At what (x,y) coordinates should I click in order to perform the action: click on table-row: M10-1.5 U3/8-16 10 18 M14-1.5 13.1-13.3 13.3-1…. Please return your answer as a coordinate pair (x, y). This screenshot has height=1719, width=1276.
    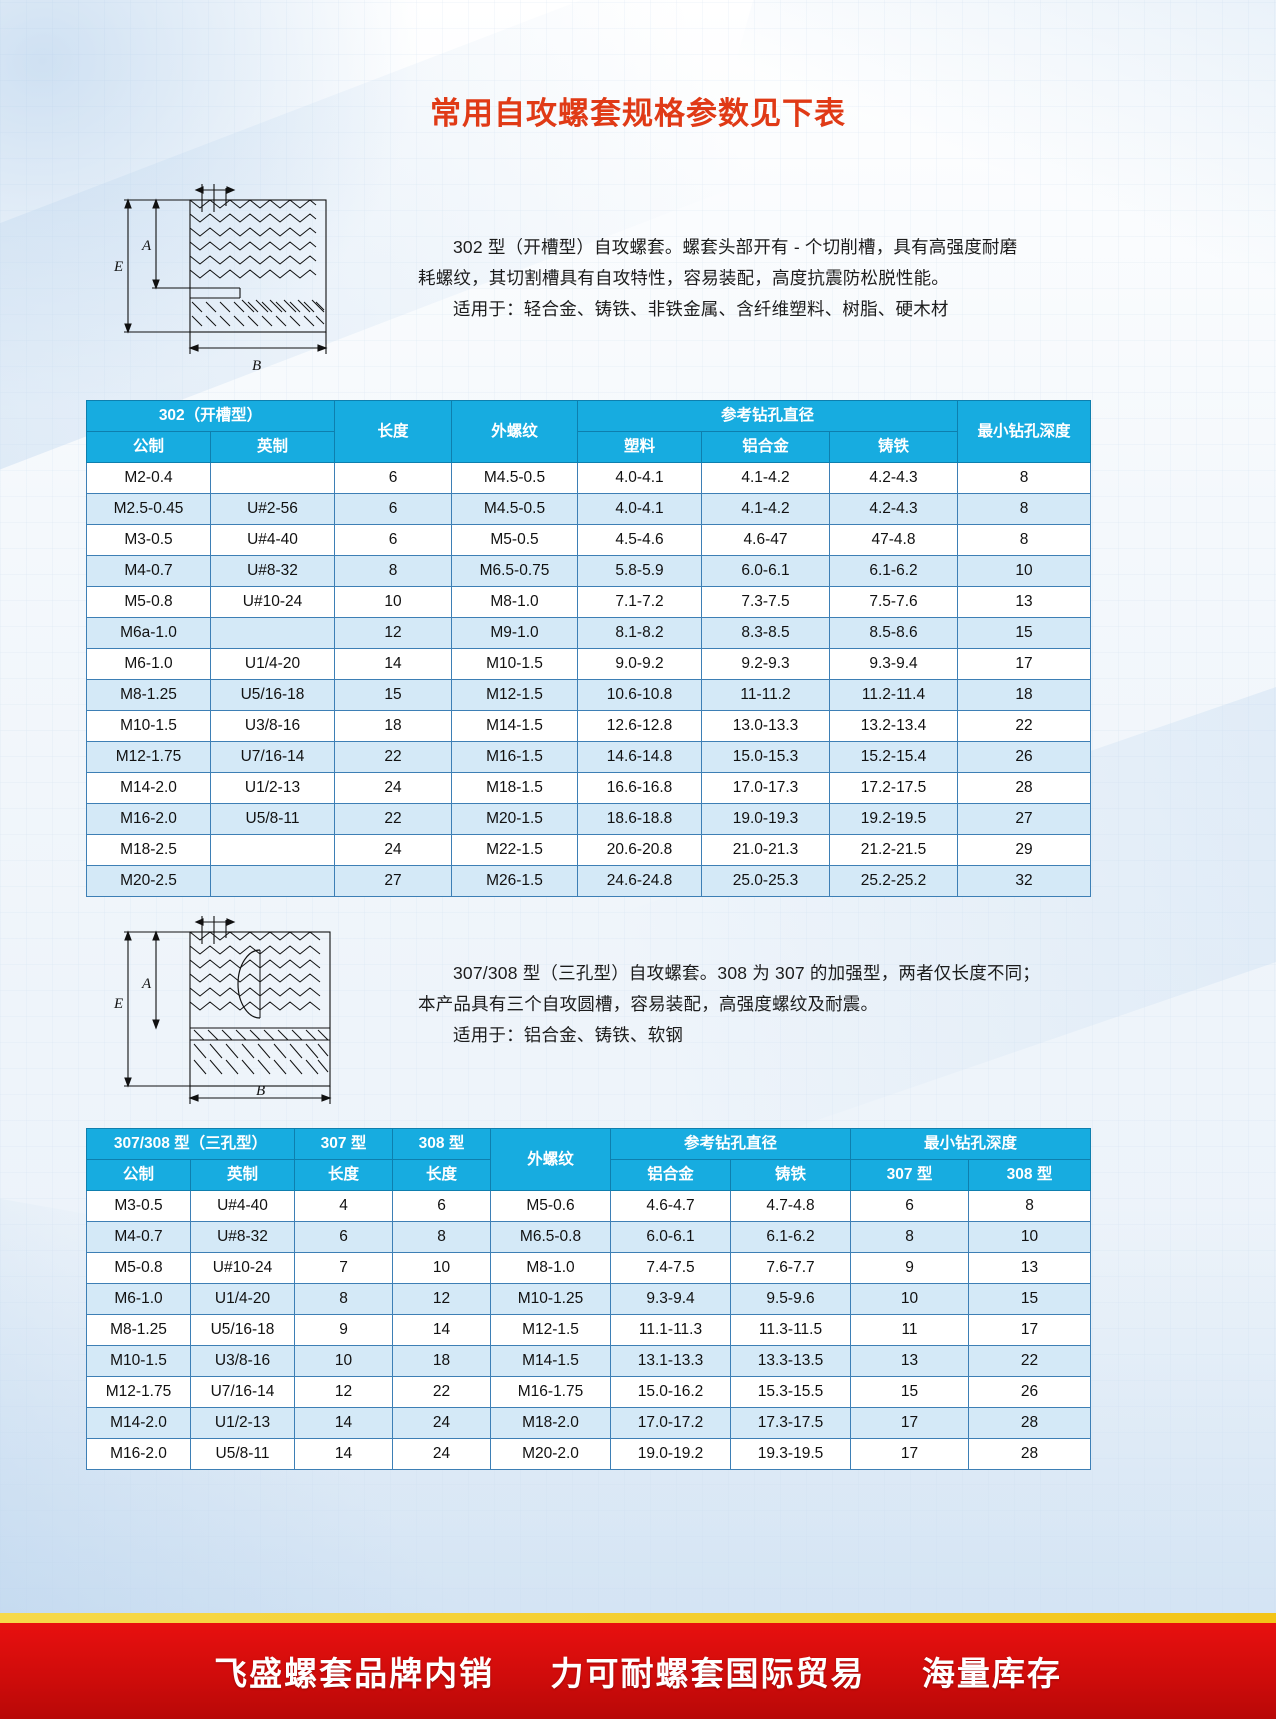
    Looking at the image, I should click on (588, 1361).